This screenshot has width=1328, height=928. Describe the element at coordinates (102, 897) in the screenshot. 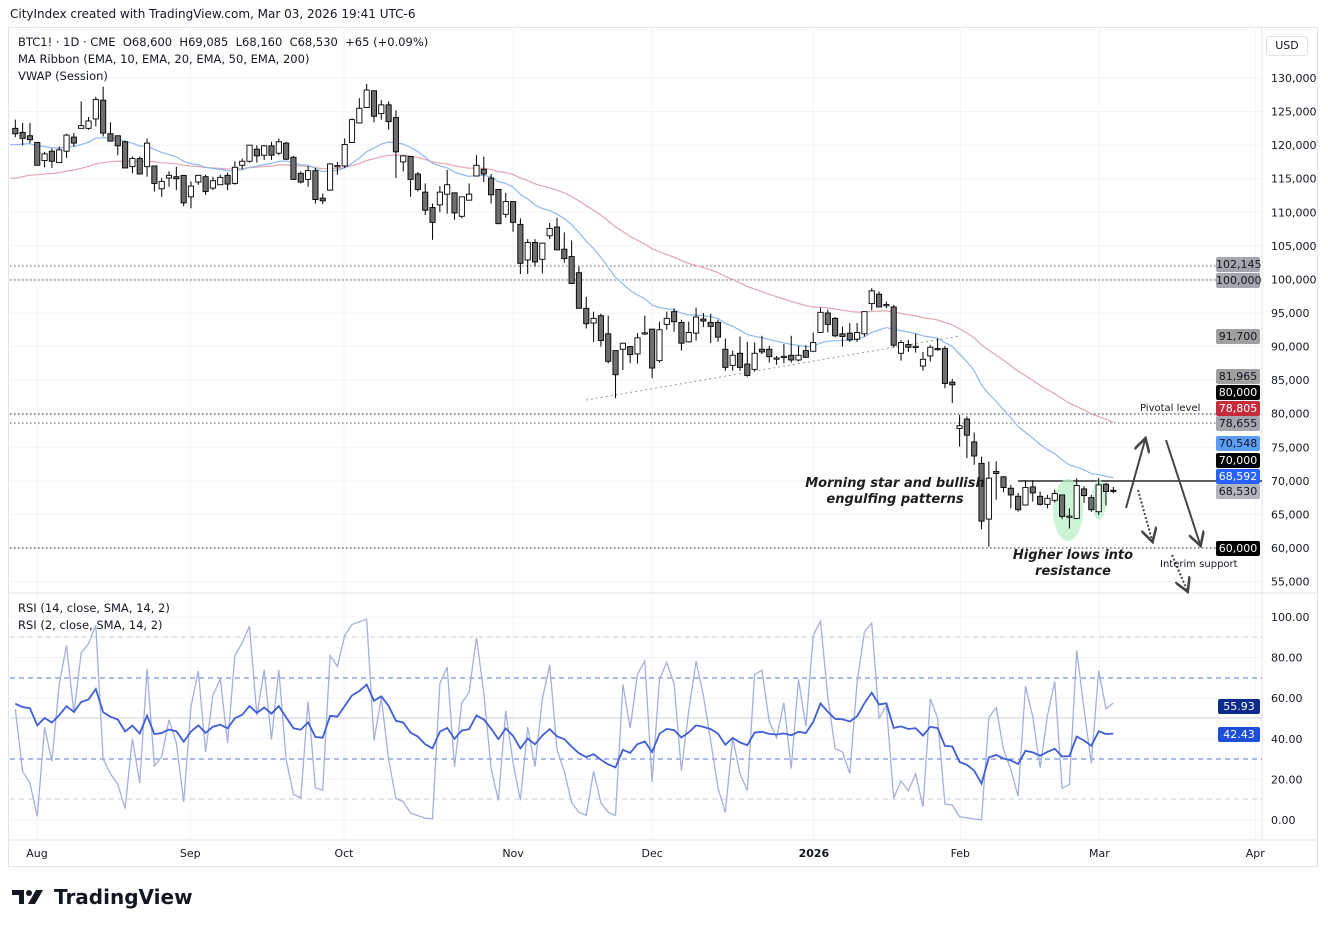

I see `tradingview-logo: TradingView` at that location.